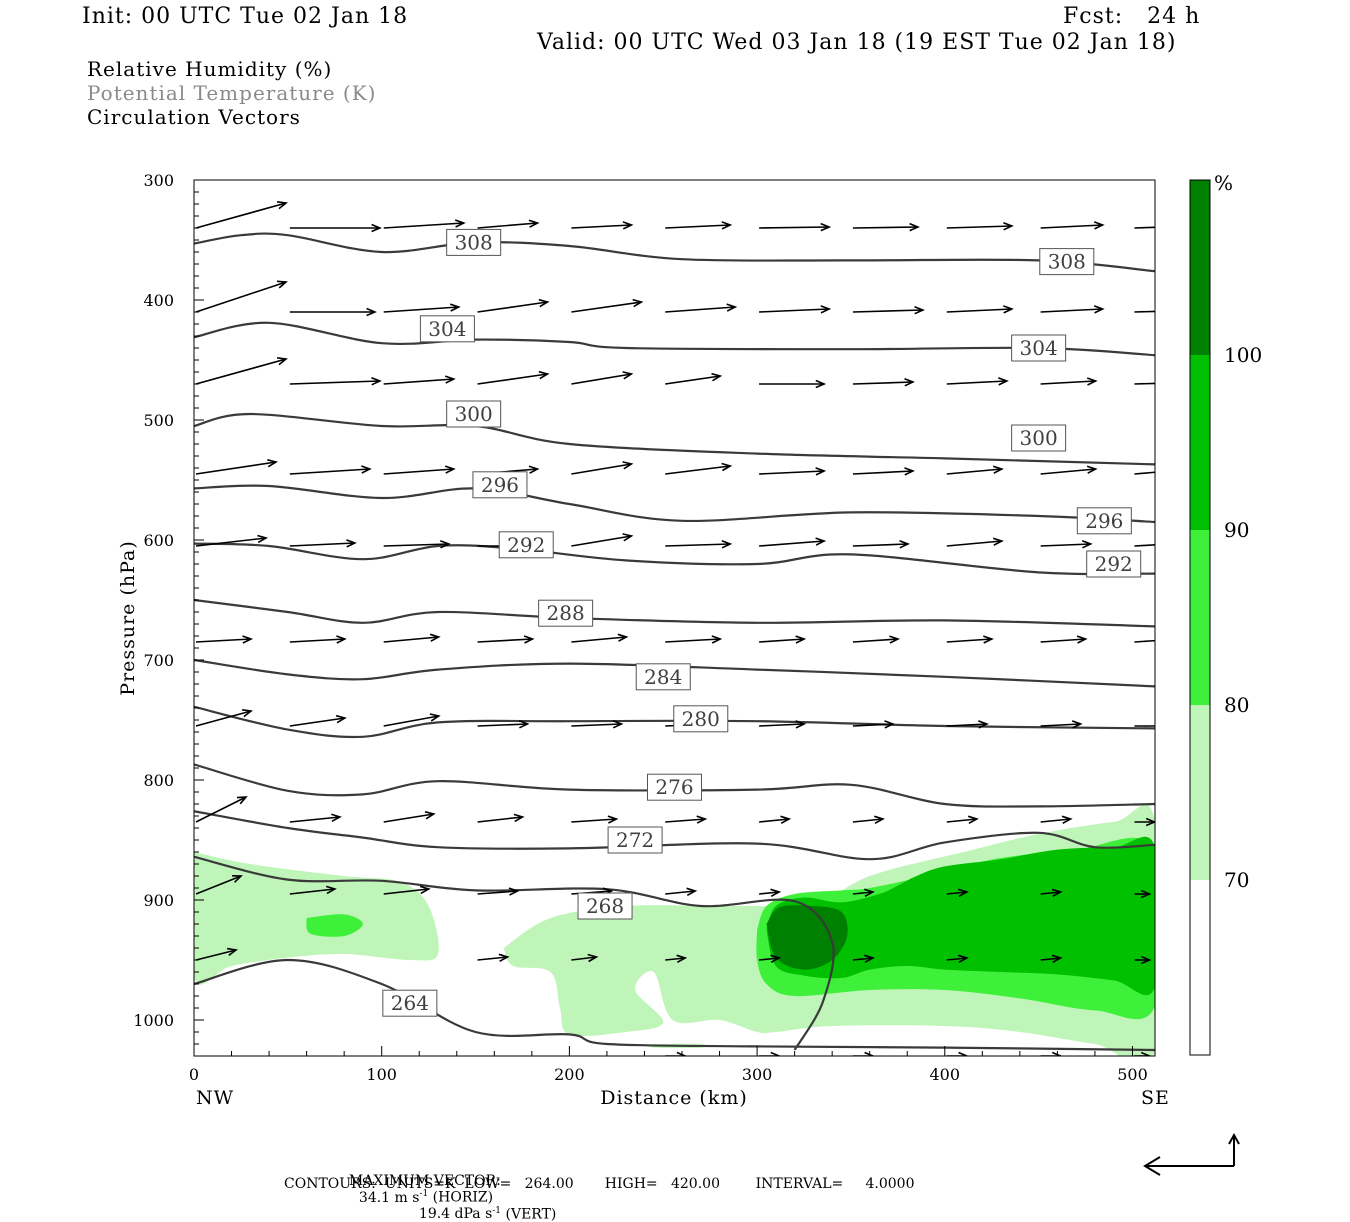 This screenshot has height=1222, width=1350. What do you see at coordinates (757, 1074) in the screenshot?
I see `x-tick-label: 300` at bounding box center [757, 1074].